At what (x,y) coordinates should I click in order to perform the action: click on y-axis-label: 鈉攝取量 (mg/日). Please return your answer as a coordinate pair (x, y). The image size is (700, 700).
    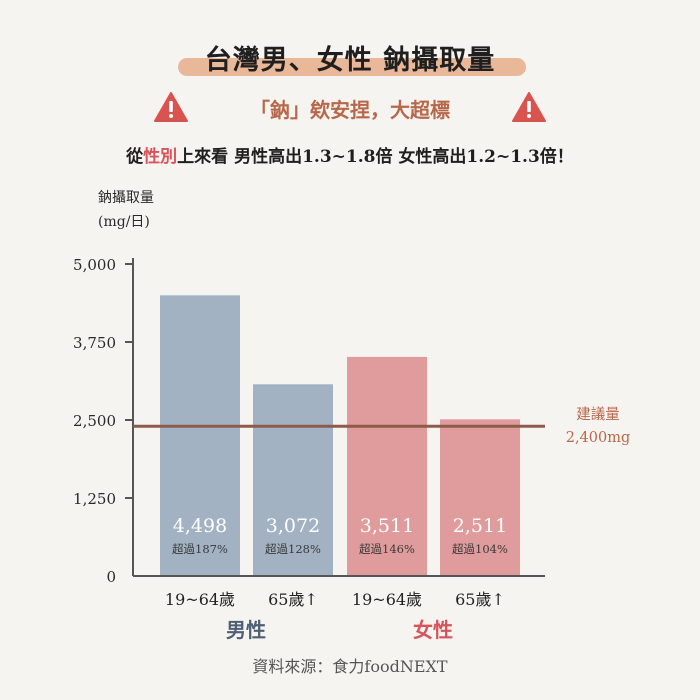
    Looking at the image, I should click on (126, 210).